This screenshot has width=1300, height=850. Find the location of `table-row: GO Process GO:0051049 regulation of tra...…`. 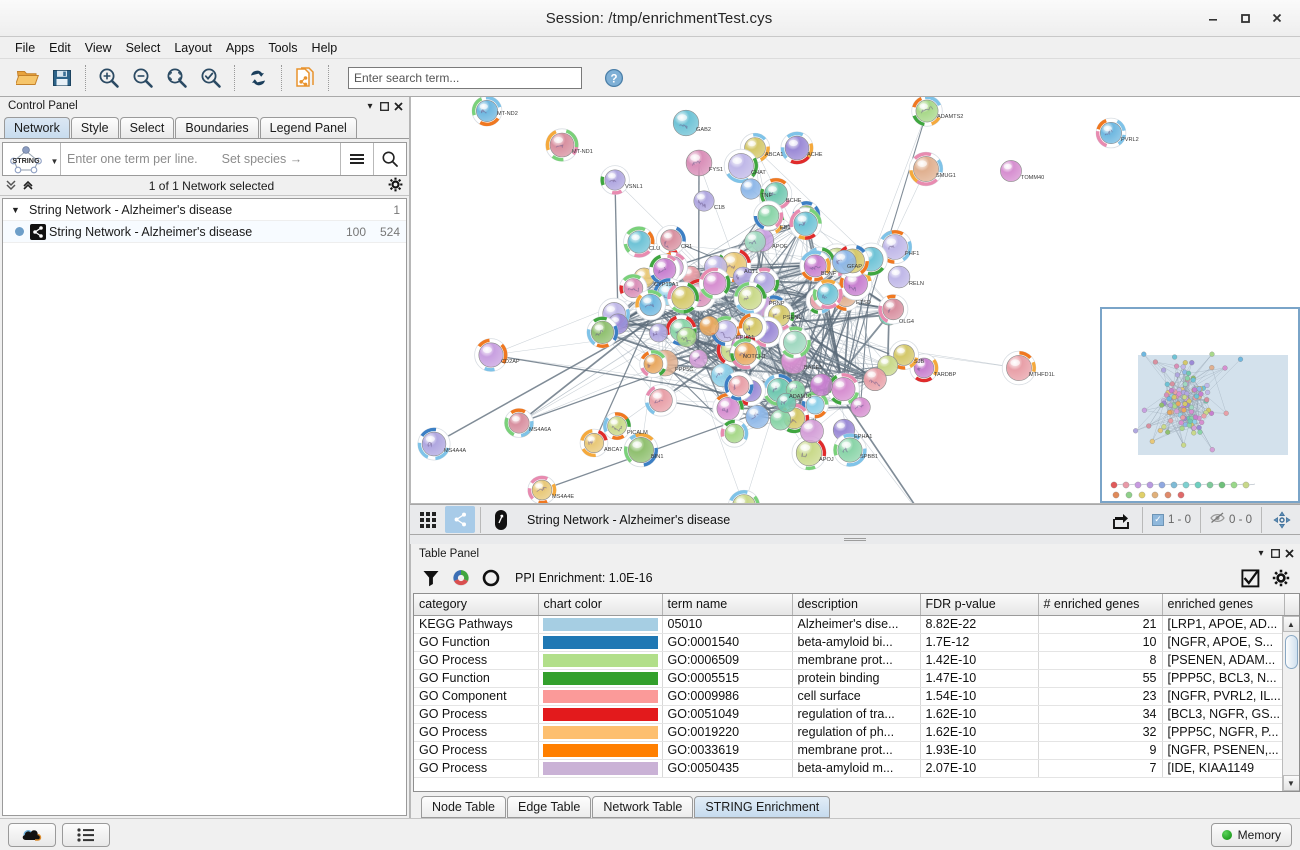

table-row: GO Process GO:0051049 regulation of tra...… is located at coordinates (856, 714).